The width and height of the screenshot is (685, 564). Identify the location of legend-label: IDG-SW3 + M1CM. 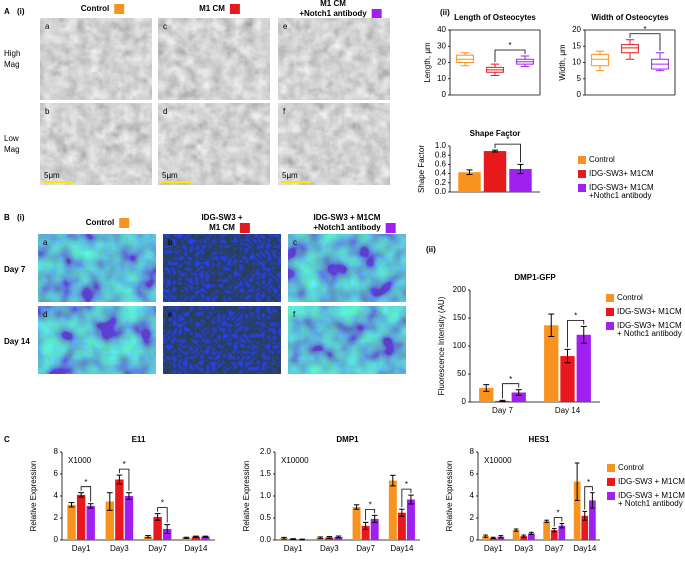
(651, 481).